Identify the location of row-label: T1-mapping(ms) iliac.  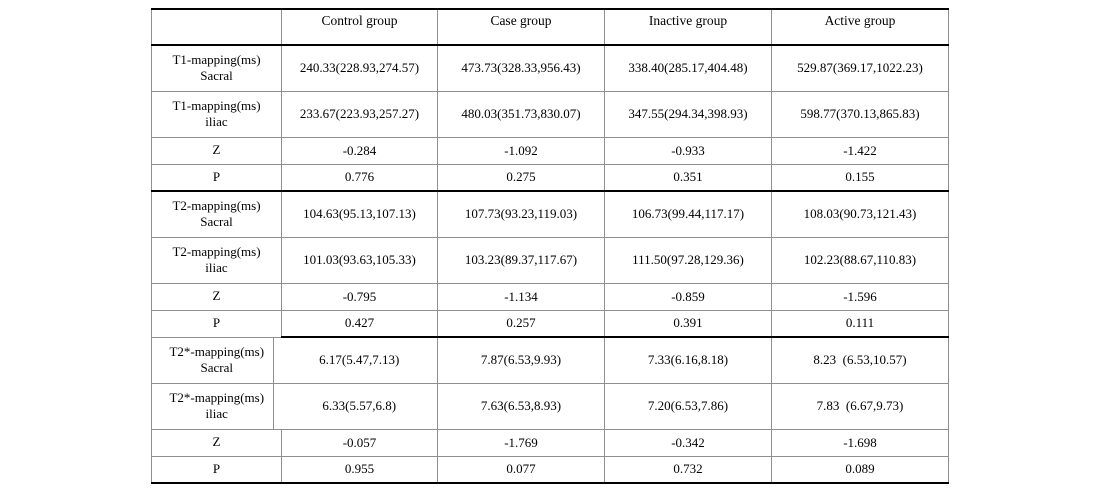
(216, 114).